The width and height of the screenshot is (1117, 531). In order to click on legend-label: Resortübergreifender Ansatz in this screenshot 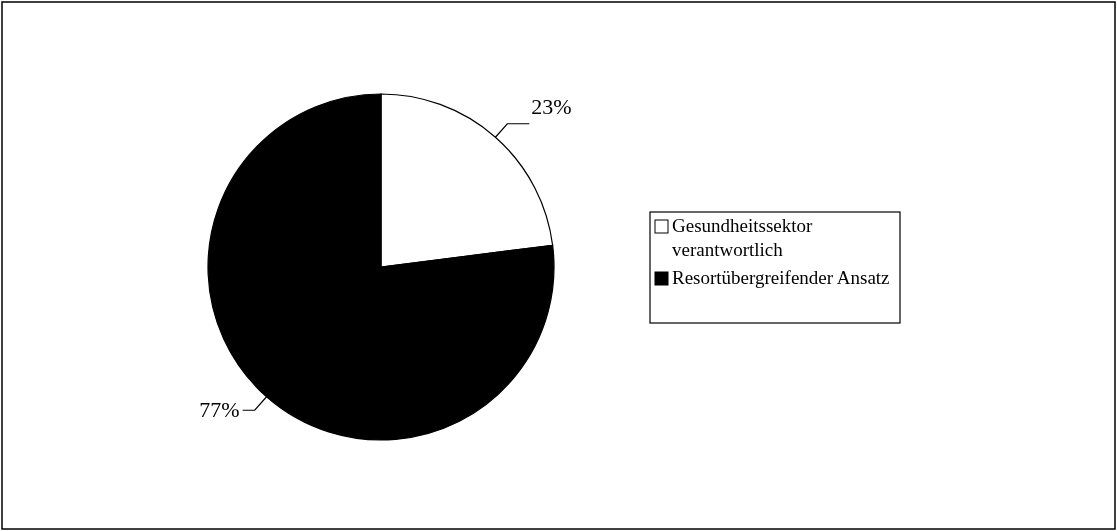, I will do `click(781, 277)`.